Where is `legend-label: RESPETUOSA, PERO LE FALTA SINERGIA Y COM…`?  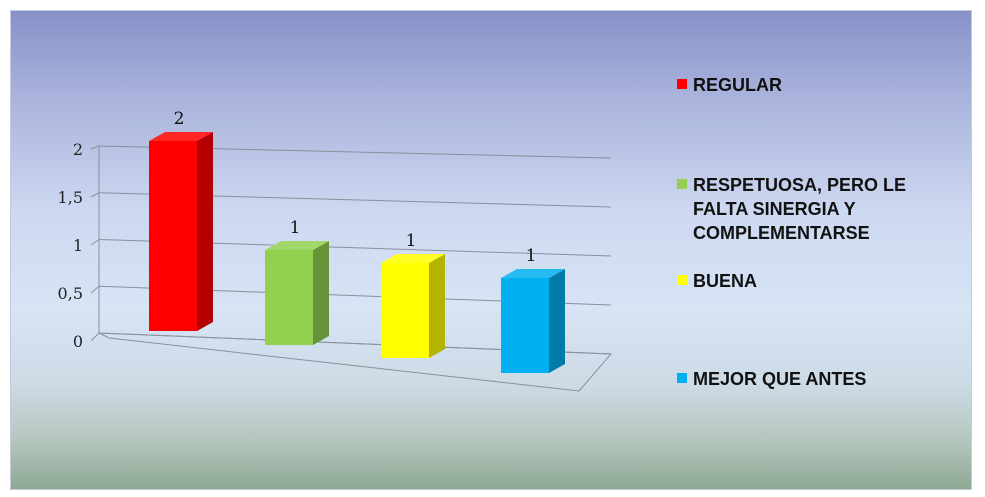 legend-label: RESPETUOSA, PERO LE FALTA SINERGIA Y COM… is located at coordinates (800, 209).